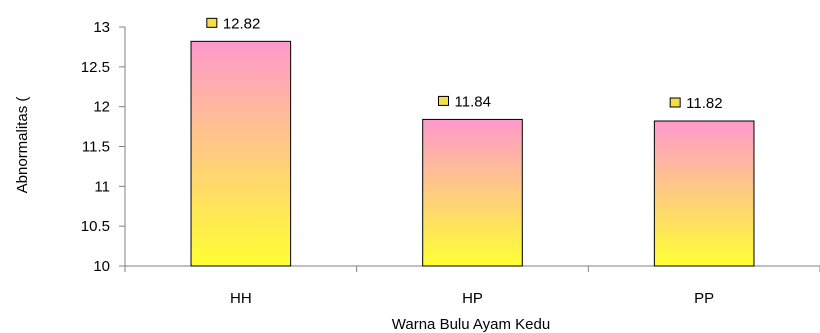 This screenshot has height=333, width=820. I want to click on x-tick-label: PP, so click(704, 298).